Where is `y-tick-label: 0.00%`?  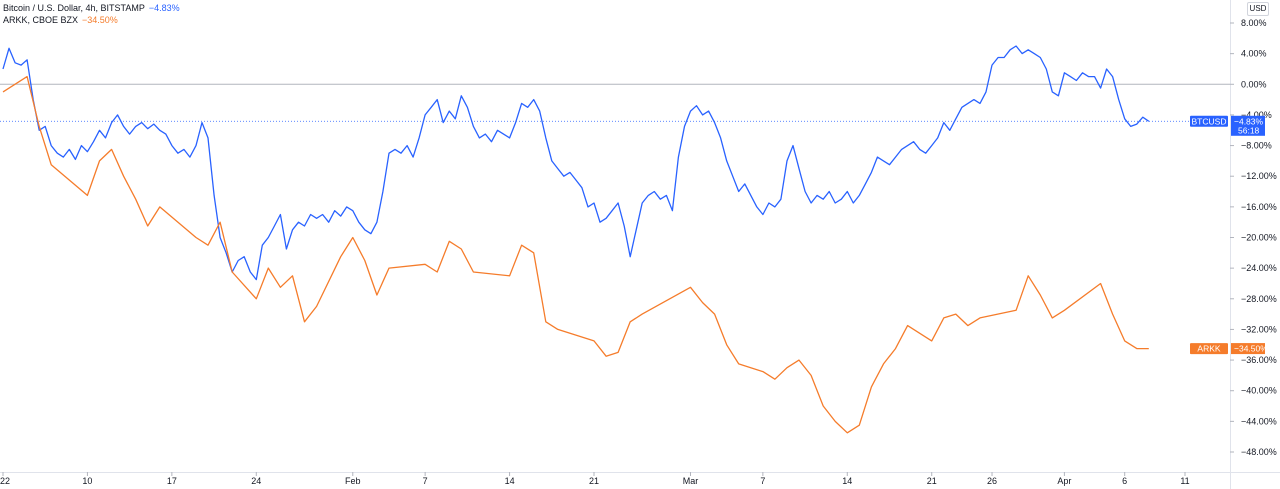 y-tick-label: 0.00% is located at coordinates (1254, 84).